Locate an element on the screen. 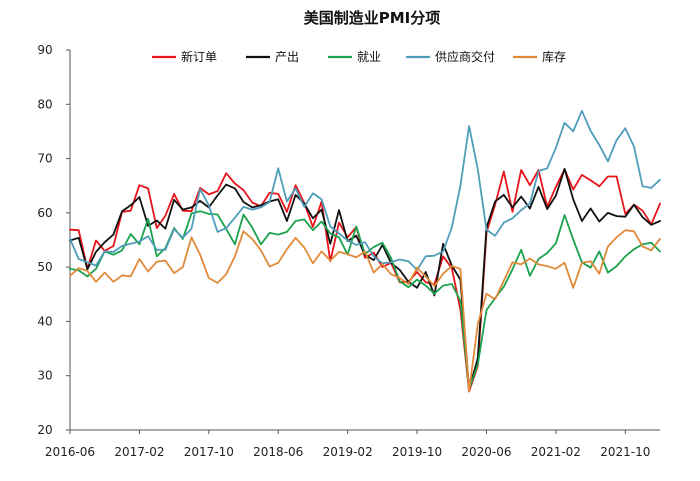 The height and width of the screenshot is (481, 700). legend-label-2: 就业 is located at coordinates (369, 57).